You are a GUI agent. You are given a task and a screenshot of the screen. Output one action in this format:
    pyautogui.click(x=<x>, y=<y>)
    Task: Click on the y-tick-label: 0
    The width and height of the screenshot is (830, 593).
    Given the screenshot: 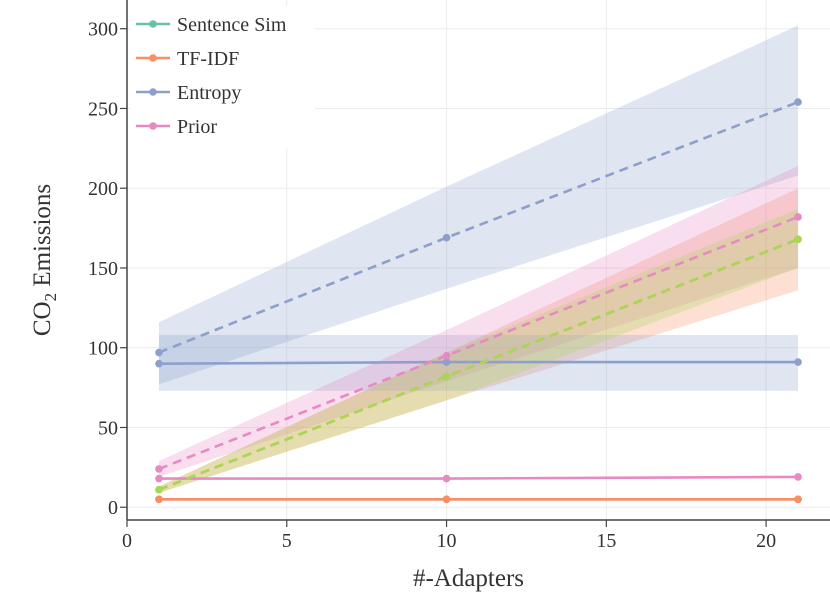 What is the action you would take?
    pyautogui.click(x=113, y=508)
    